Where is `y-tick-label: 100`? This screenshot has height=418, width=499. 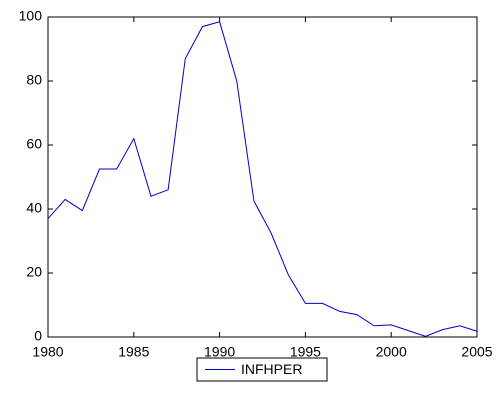 y-tick-label: 100 is located at coordinates (31, 16).